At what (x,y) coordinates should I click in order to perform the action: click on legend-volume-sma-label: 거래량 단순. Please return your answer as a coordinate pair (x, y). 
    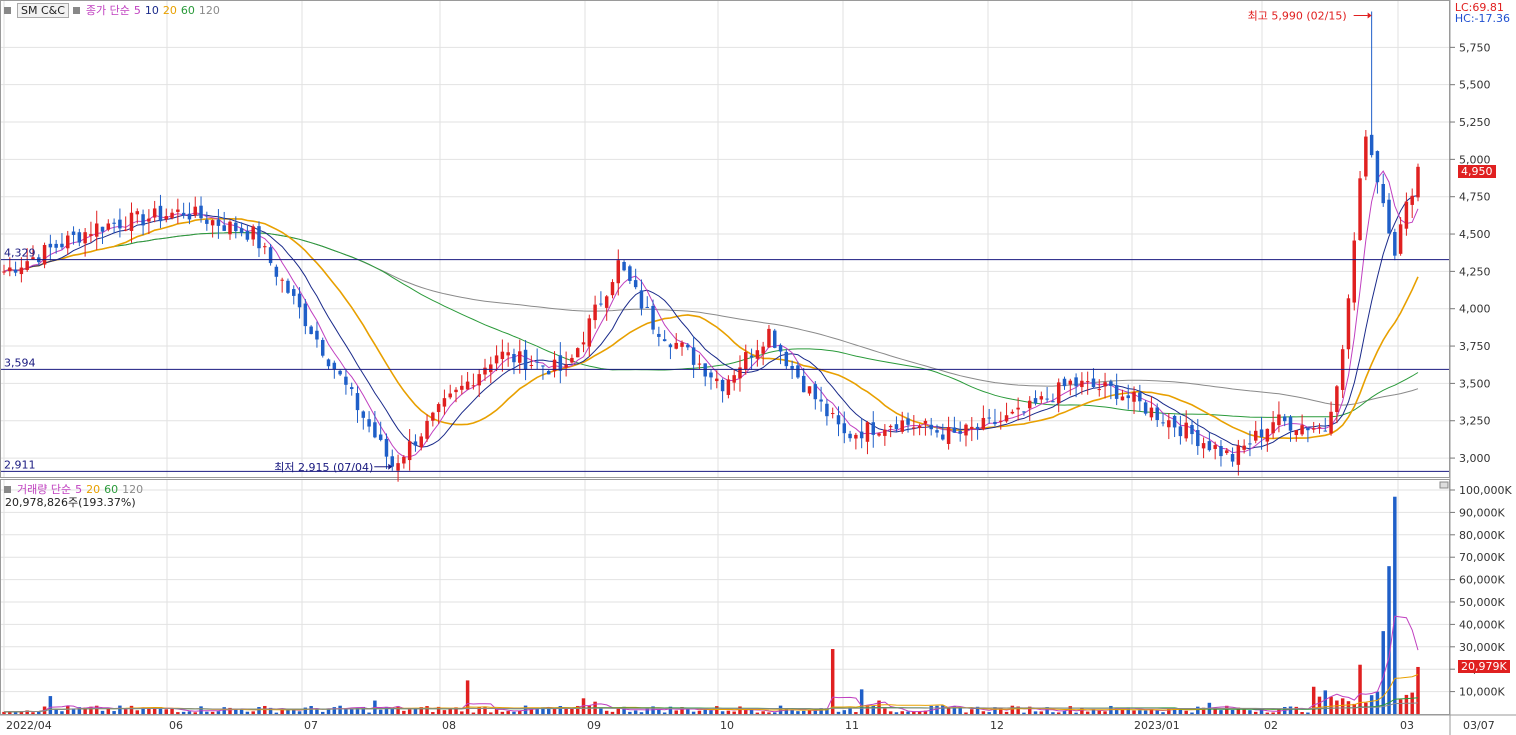
    Looking at the image, I should click on (44, 489).